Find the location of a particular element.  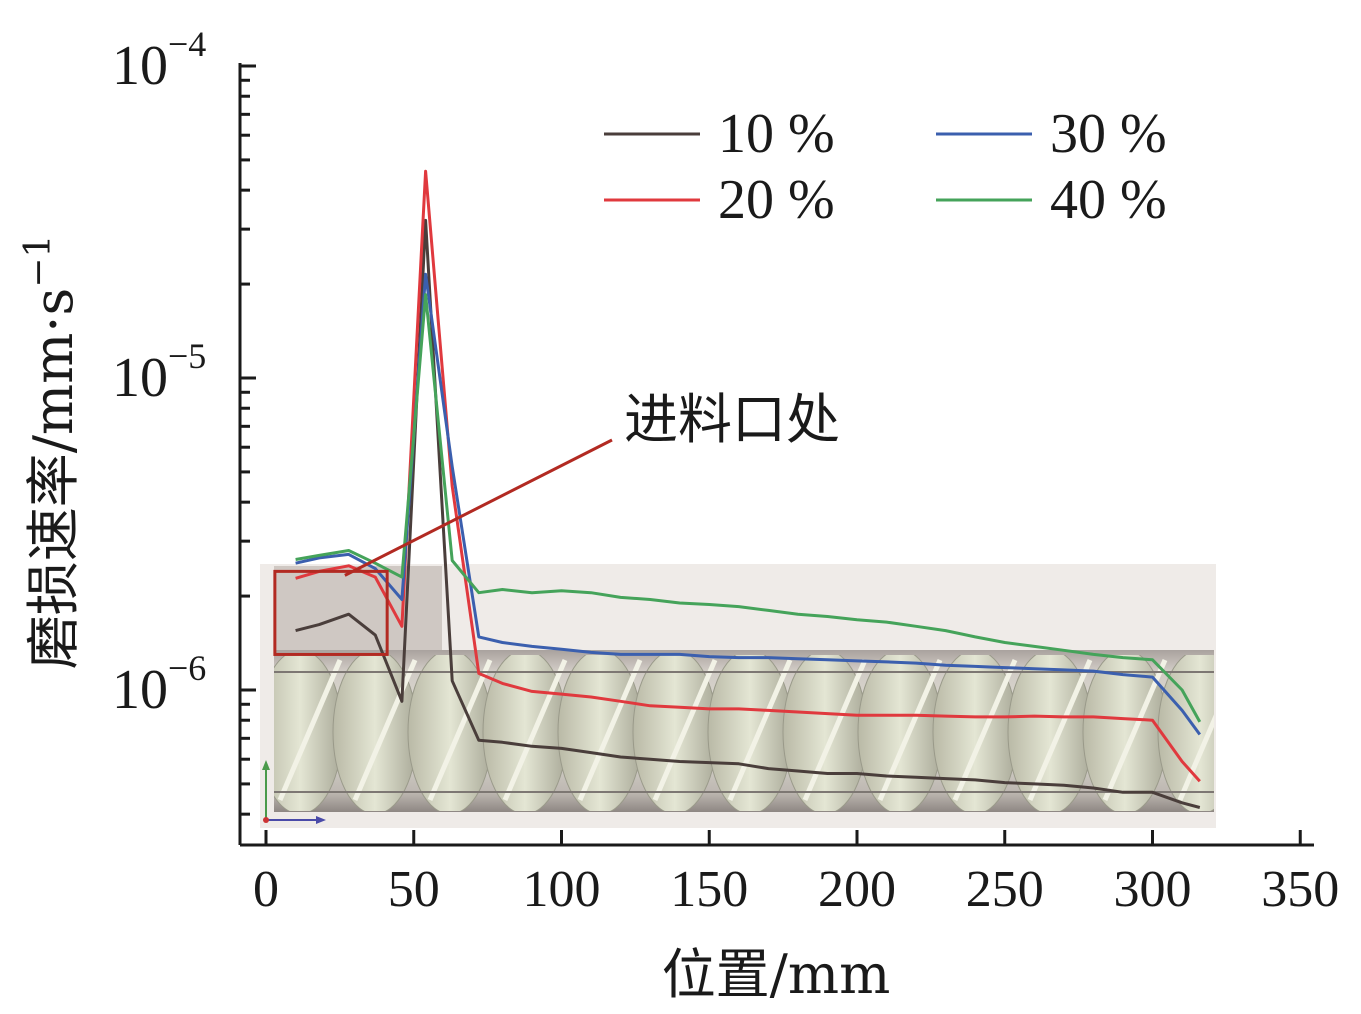

feed-inlet-box is located at coordinates (331, 612).